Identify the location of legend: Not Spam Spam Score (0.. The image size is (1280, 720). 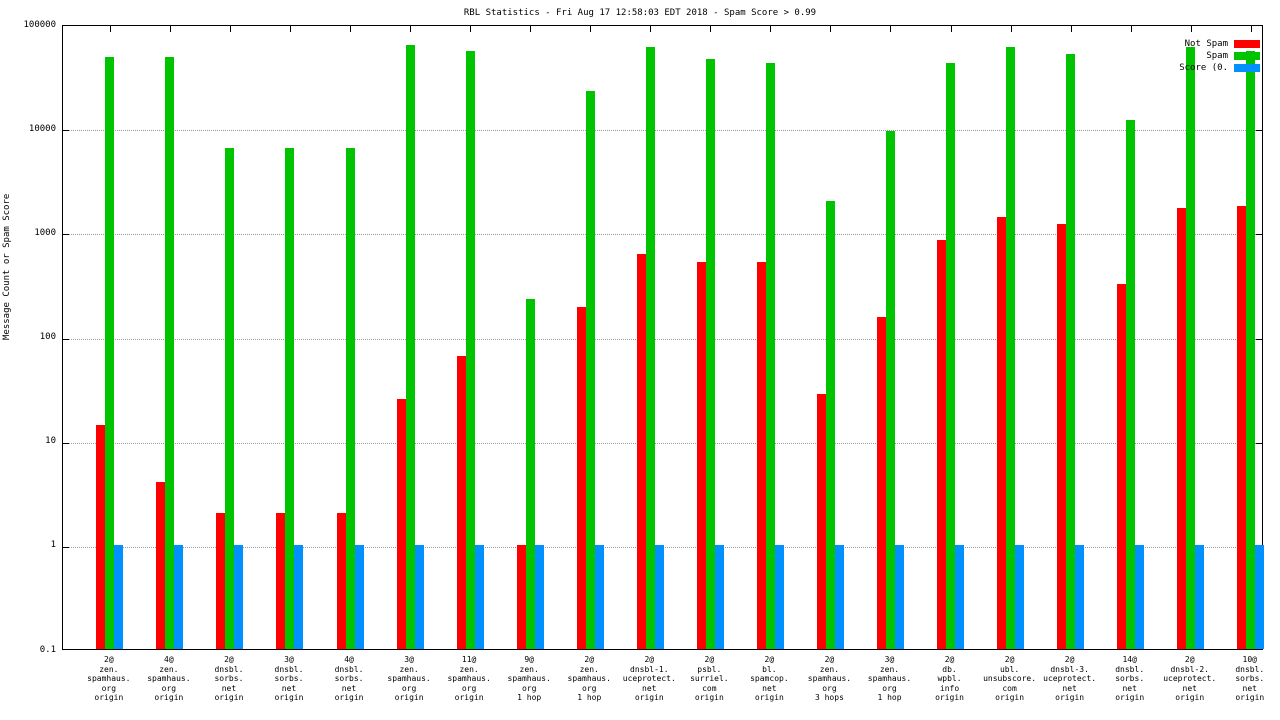
(1219, 56).